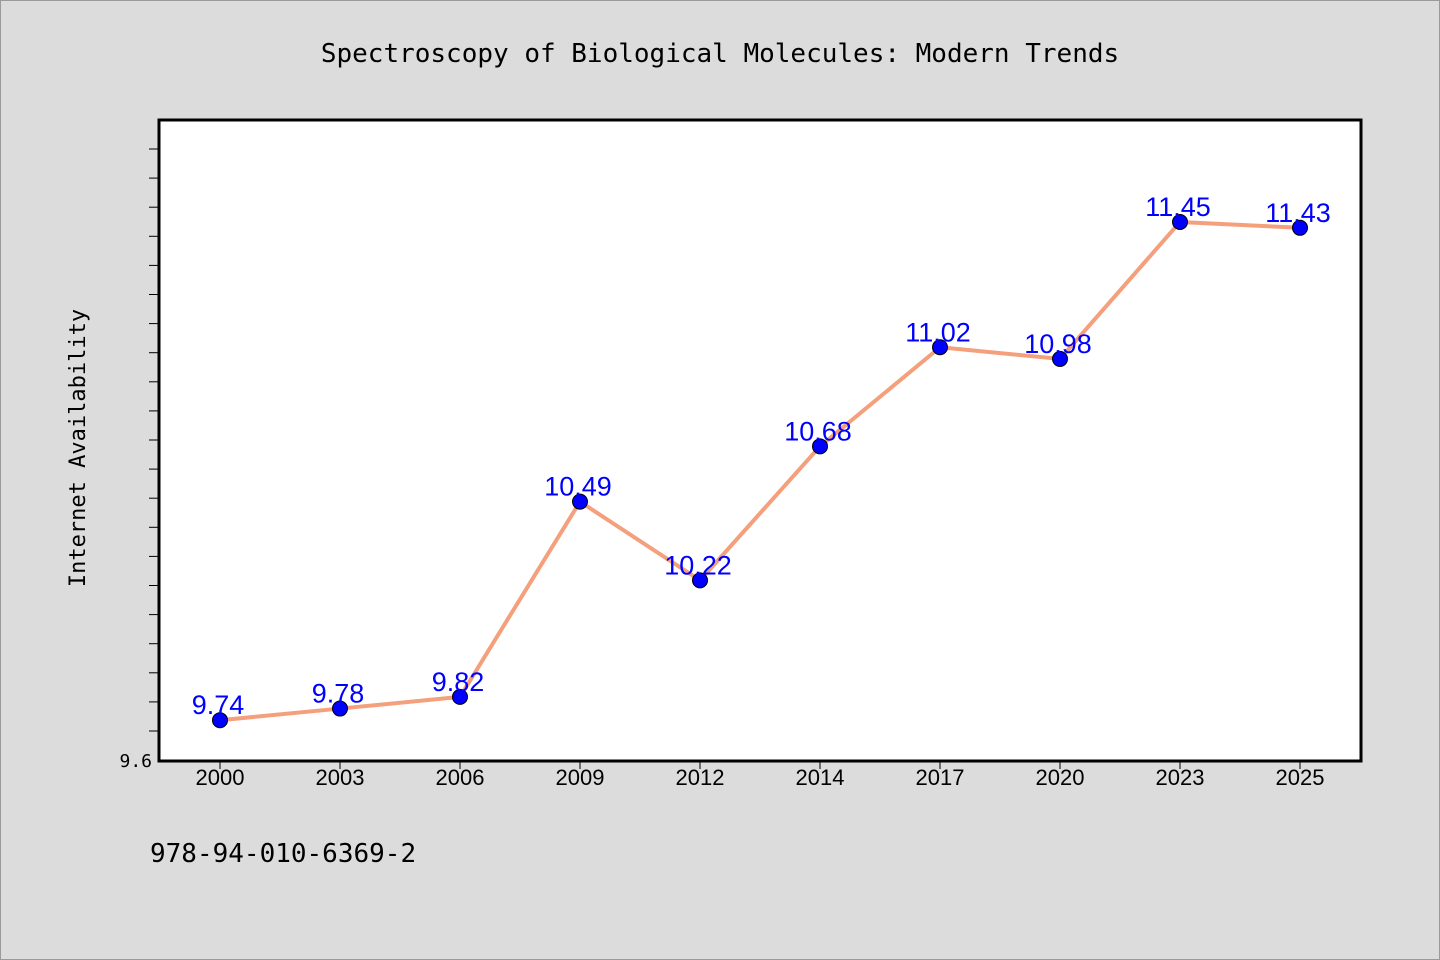  What do you see at coordinates (135, 761) in the screenshot?
I see `y-tick-label: 9.6` at bounding box center [135, 761].